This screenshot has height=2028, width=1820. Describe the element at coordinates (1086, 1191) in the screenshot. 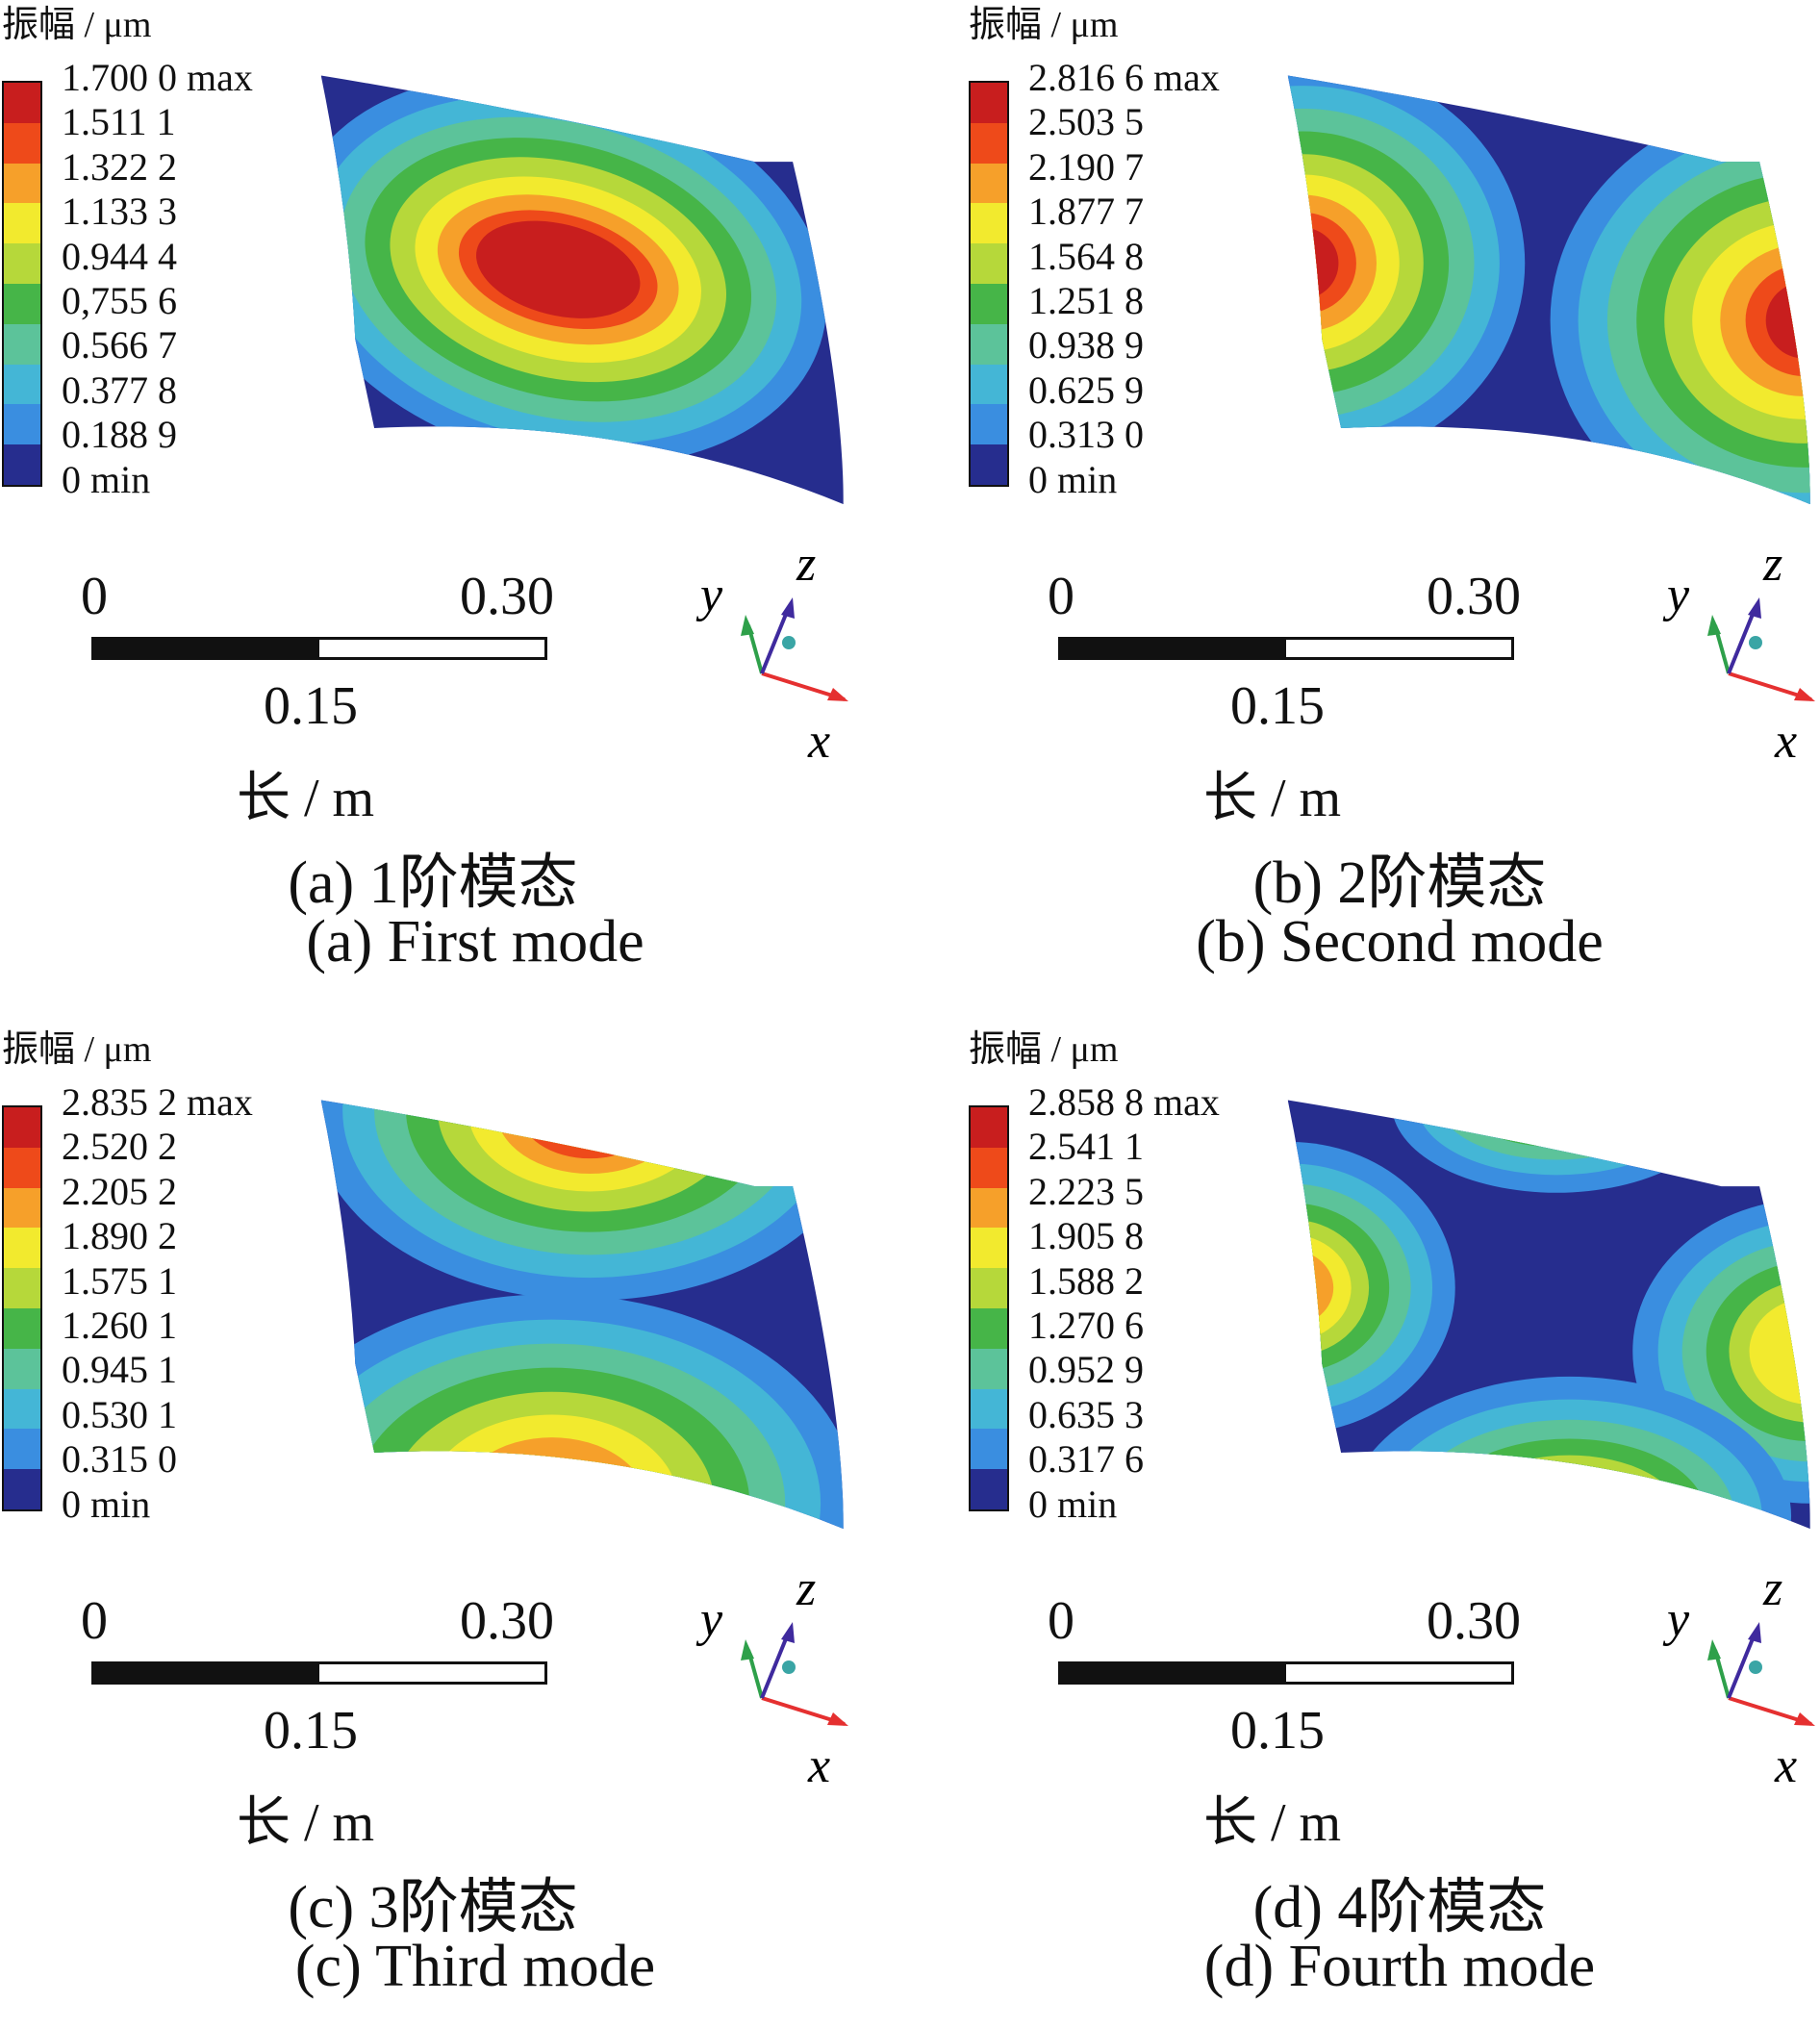

I see `legend-value: 2.223 5` at that location.